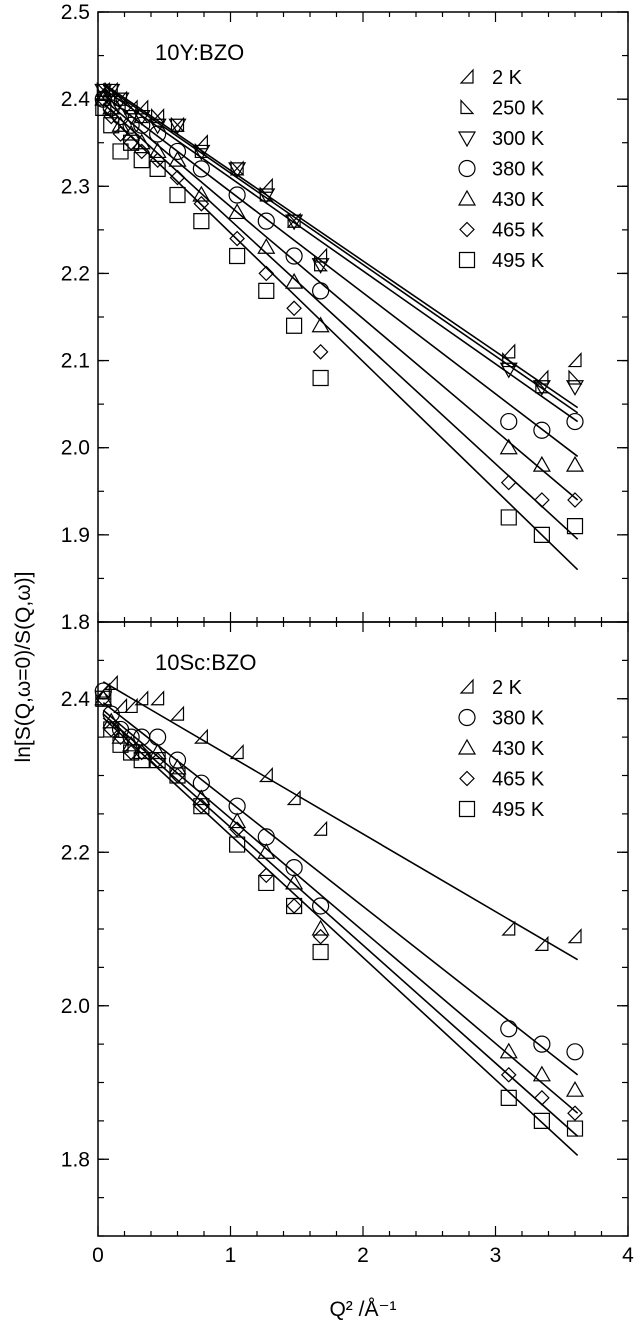  Describe the element at coordinates (205, 662) in the screenshot. I see `panel-title: 10Sc:BZO` at that location.